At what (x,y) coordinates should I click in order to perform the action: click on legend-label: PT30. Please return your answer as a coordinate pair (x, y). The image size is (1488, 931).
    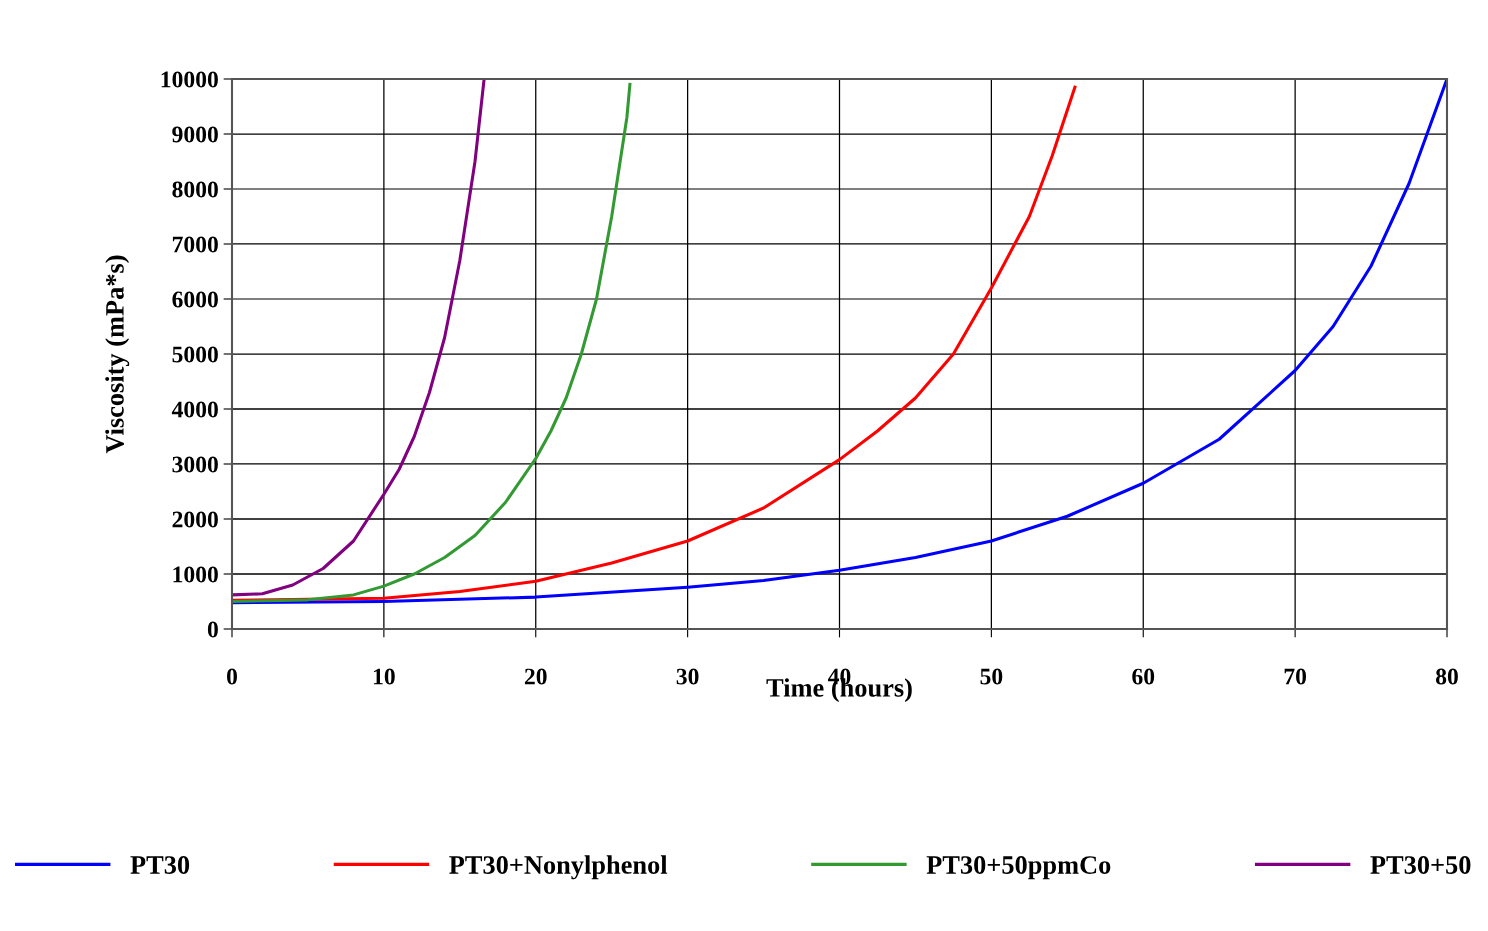
    Looking at the image, I should click on (160, 865).